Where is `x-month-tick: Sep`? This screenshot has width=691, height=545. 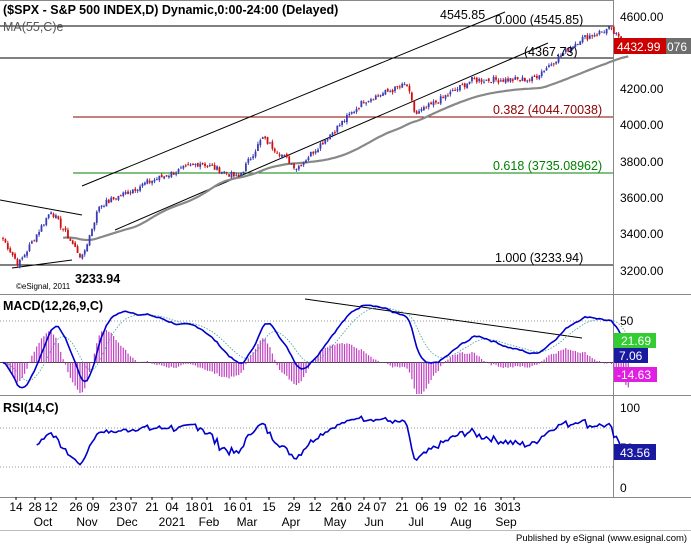
x-month-tick: Sep is located at coordinates (506, 522).